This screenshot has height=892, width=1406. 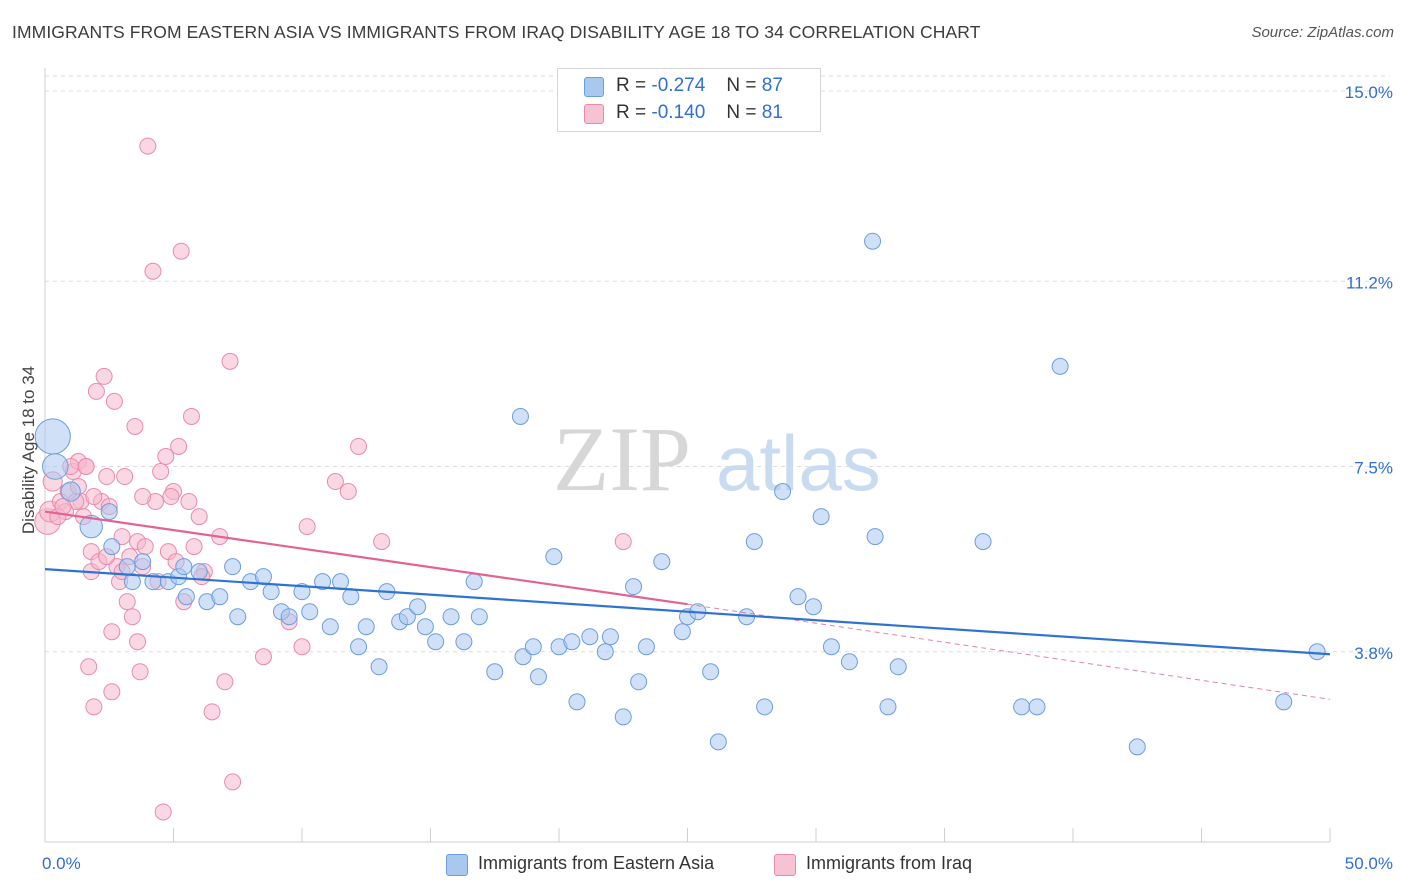 I want to click on y-axis-label-wrap: Disability Age 18 to 34, so click(x=29, y=450).